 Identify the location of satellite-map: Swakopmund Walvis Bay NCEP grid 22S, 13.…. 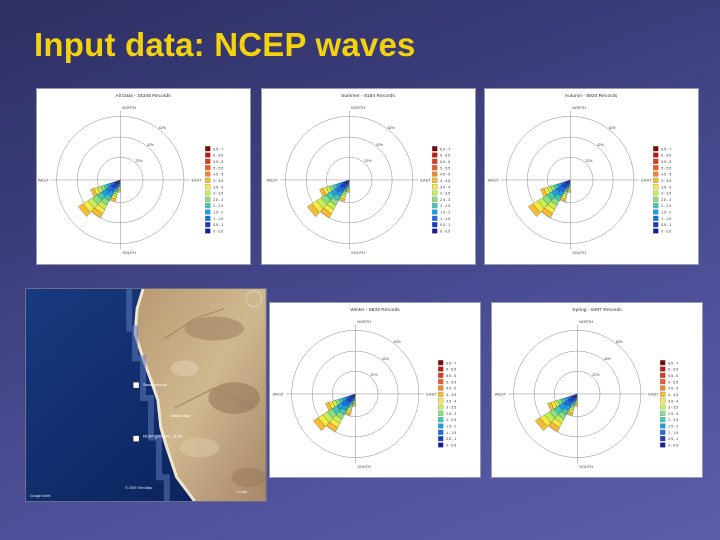
(146, 395).